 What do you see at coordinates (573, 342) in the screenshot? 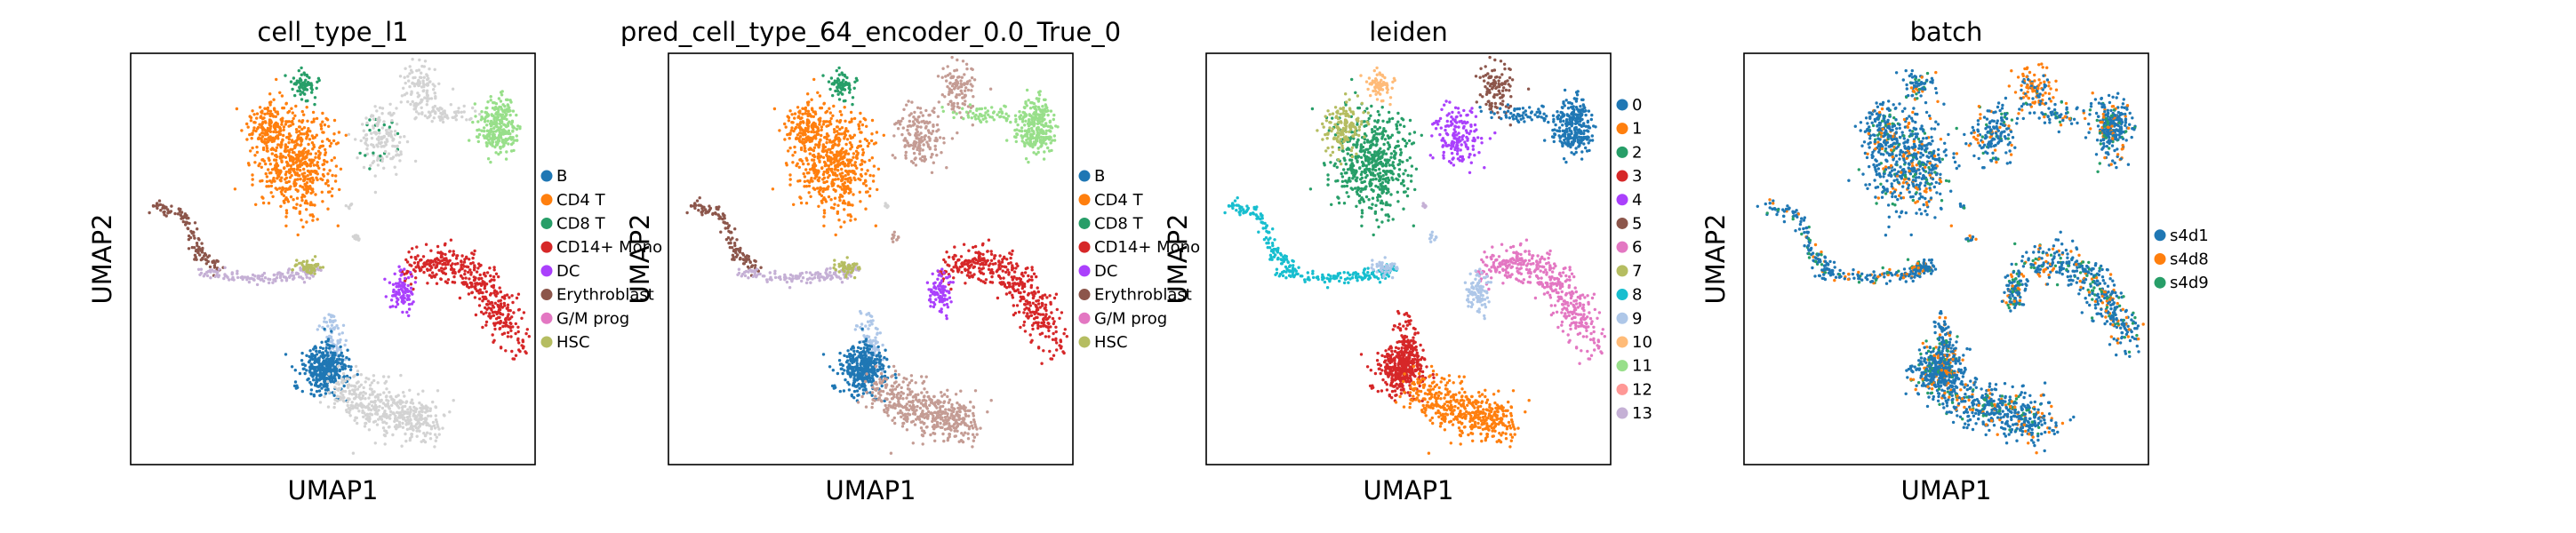
I see `legend-label: HSC` at bounding box center [573, 342].